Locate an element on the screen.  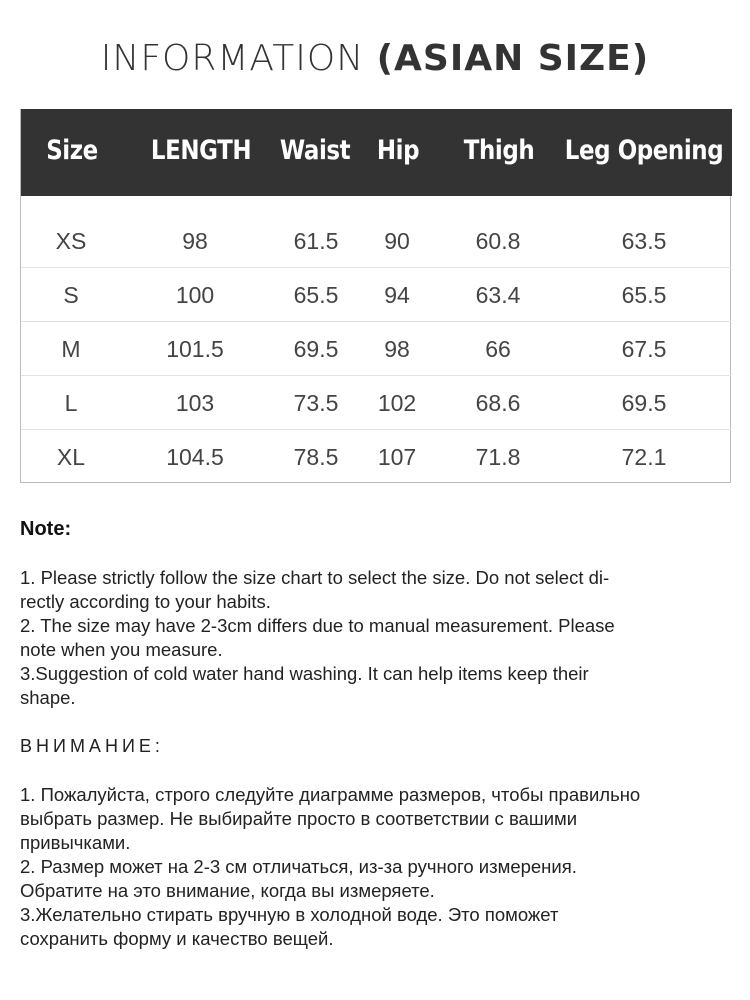
table-cell: XL is located at coordinates (71, 457).